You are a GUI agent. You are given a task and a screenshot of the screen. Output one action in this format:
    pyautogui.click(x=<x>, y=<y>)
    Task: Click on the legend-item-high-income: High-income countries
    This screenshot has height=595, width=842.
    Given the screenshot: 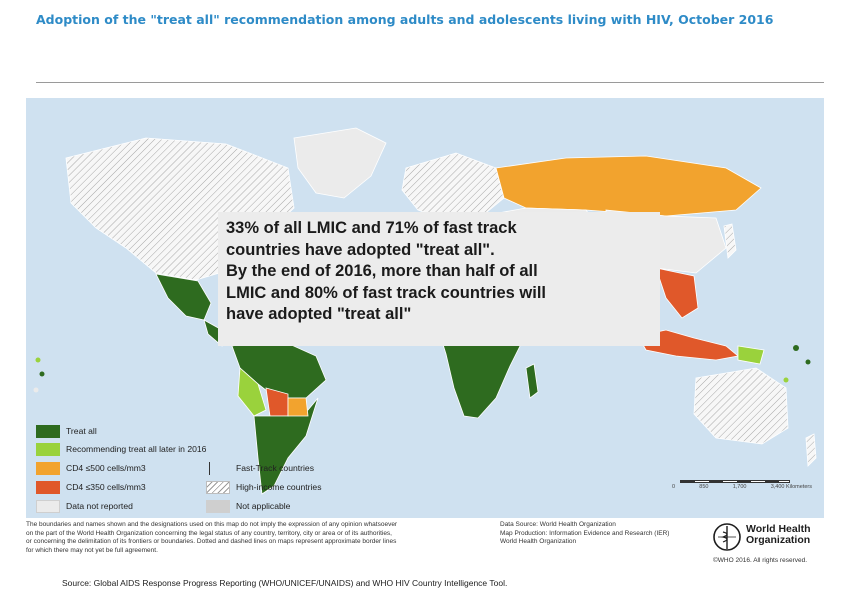 What is the action you would take?
    pyautogui.click(x=264, y=487)
    